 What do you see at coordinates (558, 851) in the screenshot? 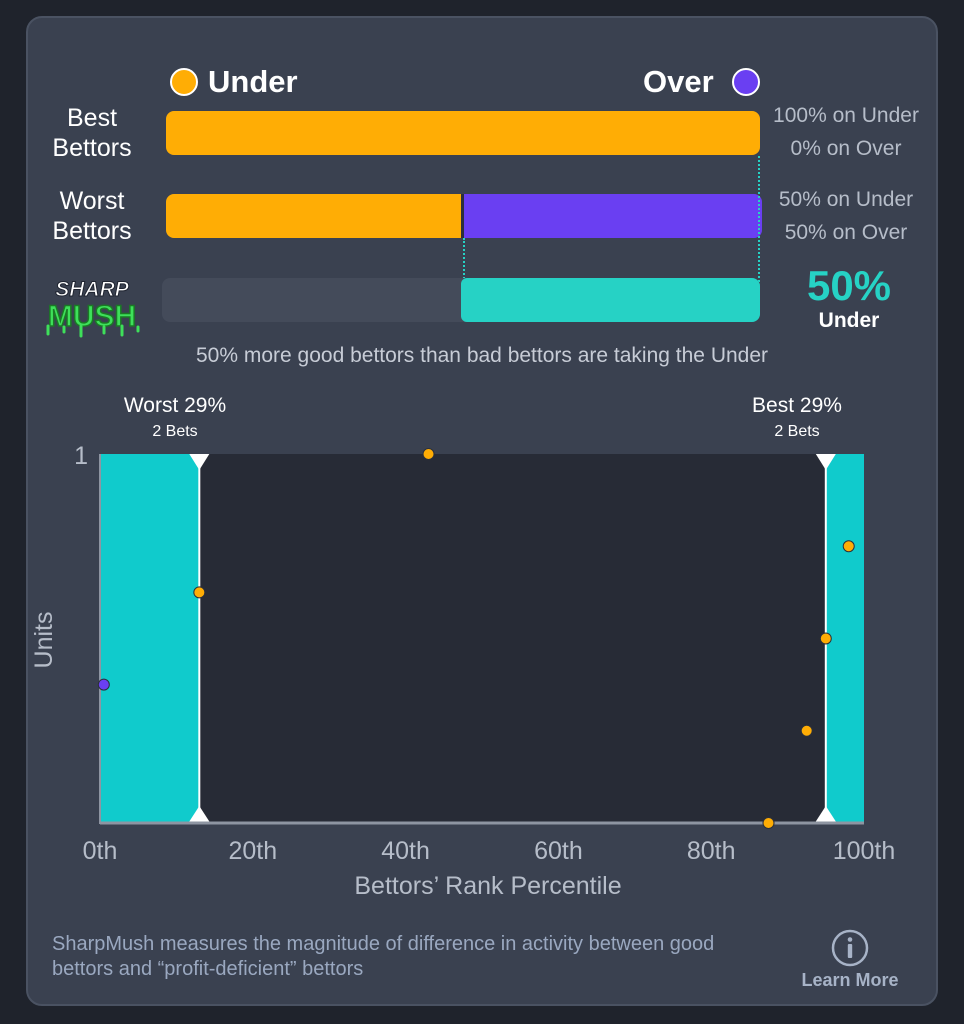
I see `x-tick-label: 60th` at bounding box center [558, 851].